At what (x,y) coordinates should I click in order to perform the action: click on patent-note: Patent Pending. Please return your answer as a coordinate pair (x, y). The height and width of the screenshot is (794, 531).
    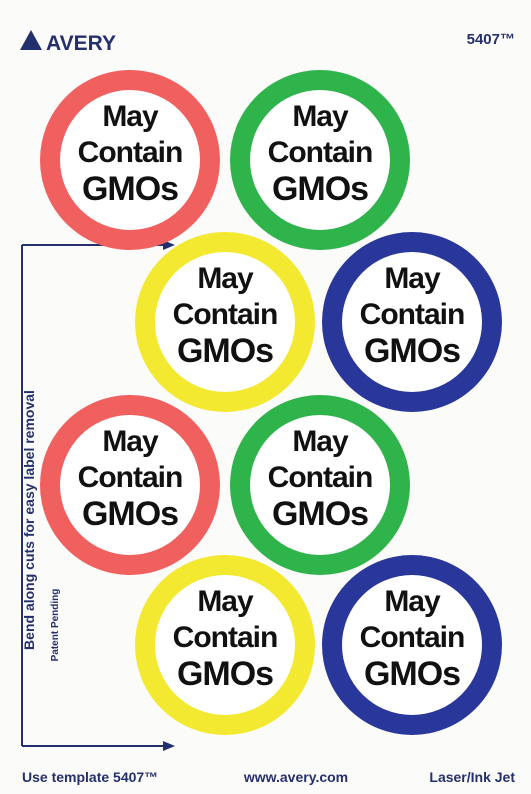
    Looking at the image, I should click on (55, 625).